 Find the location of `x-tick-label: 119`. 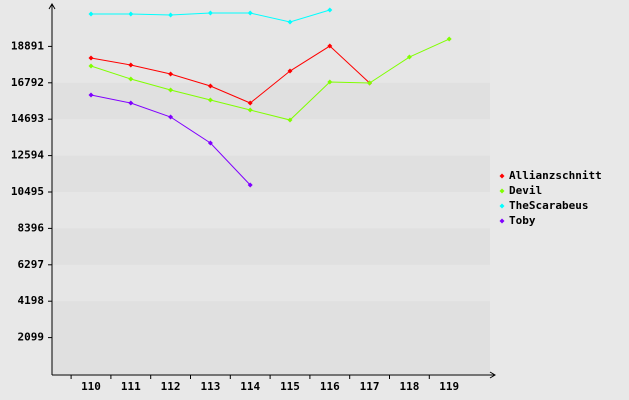

x-tick-label: 119 is located at coordinates (449, 386).